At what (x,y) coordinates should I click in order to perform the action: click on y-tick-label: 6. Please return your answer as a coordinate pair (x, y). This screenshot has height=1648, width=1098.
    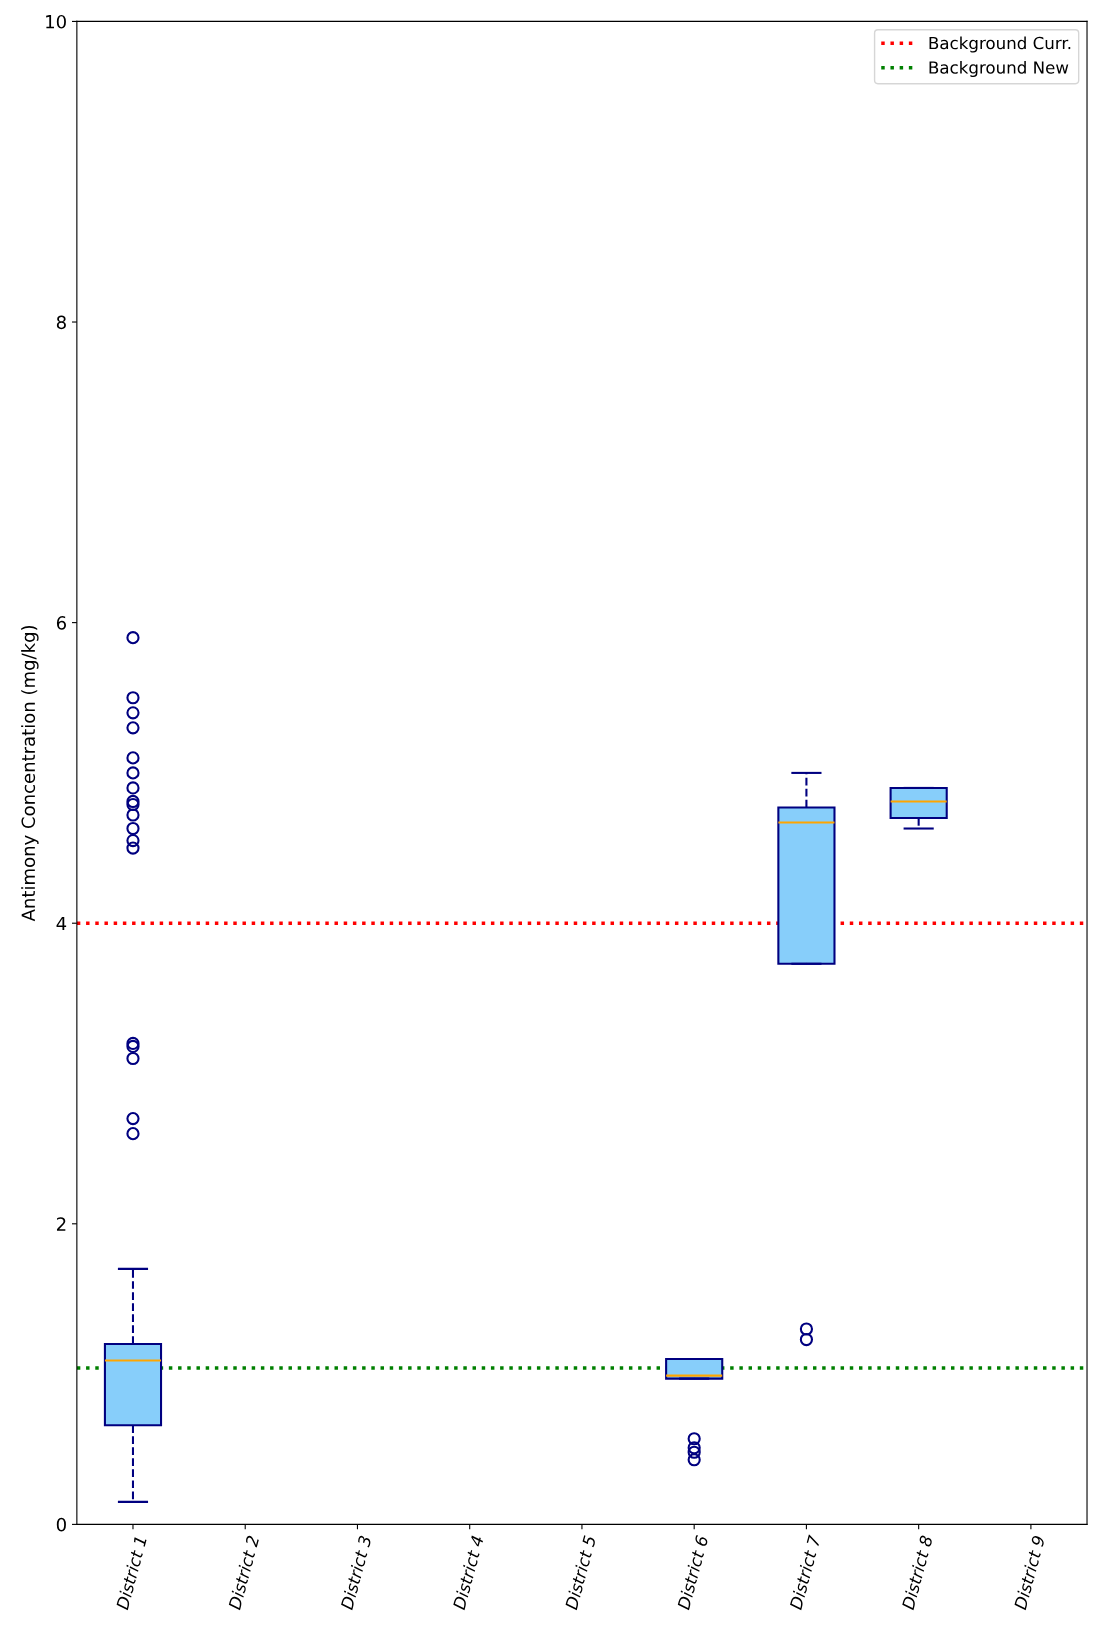
    Looking at the image, I should click on (61, 623).